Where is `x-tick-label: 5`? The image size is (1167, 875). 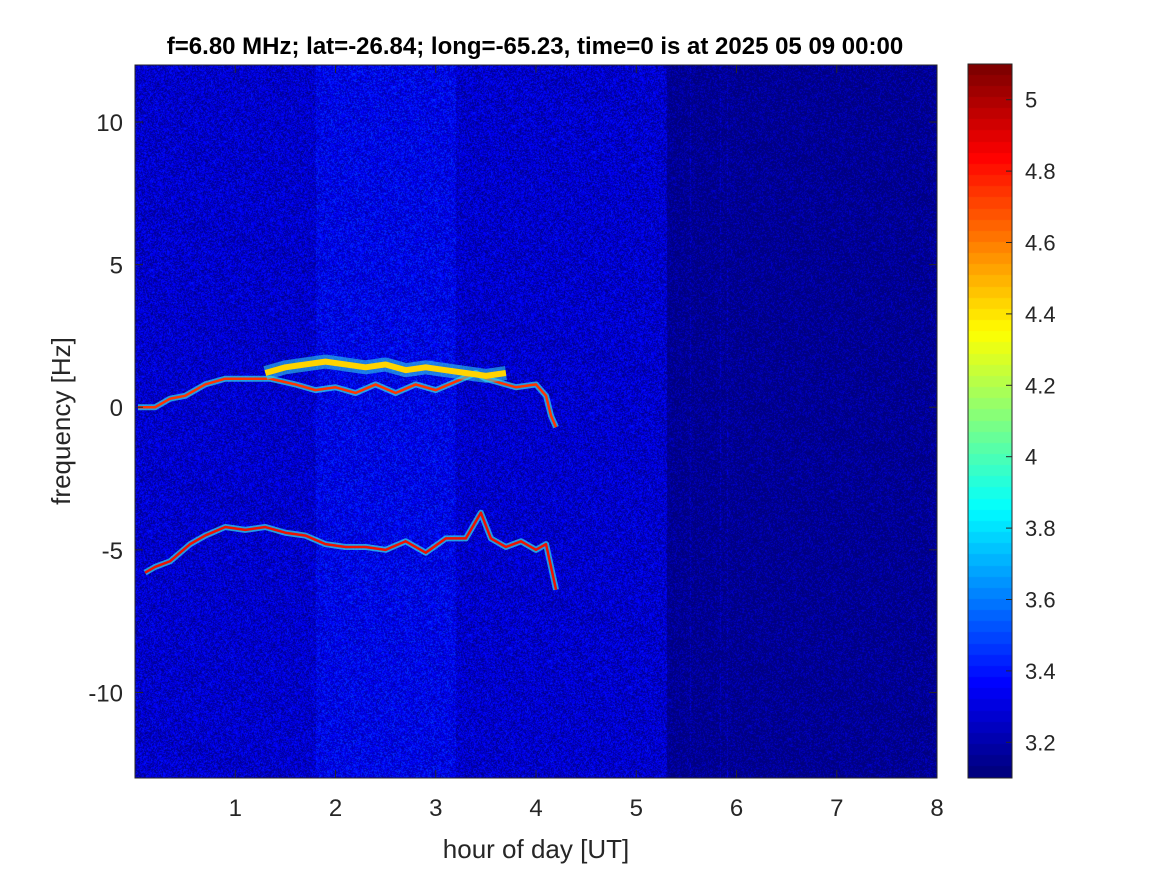
x-tick-label: 5 is located at coordinates (636, 808).